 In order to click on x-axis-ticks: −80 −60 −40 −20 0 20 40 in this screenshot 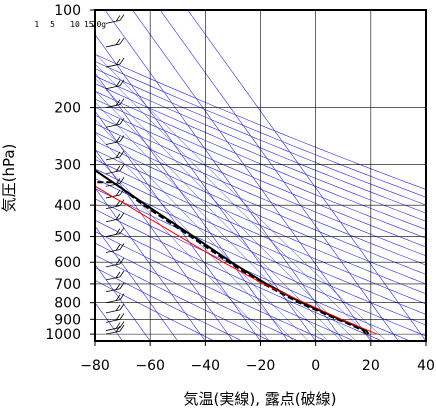, I will do `click(257, 357)`.